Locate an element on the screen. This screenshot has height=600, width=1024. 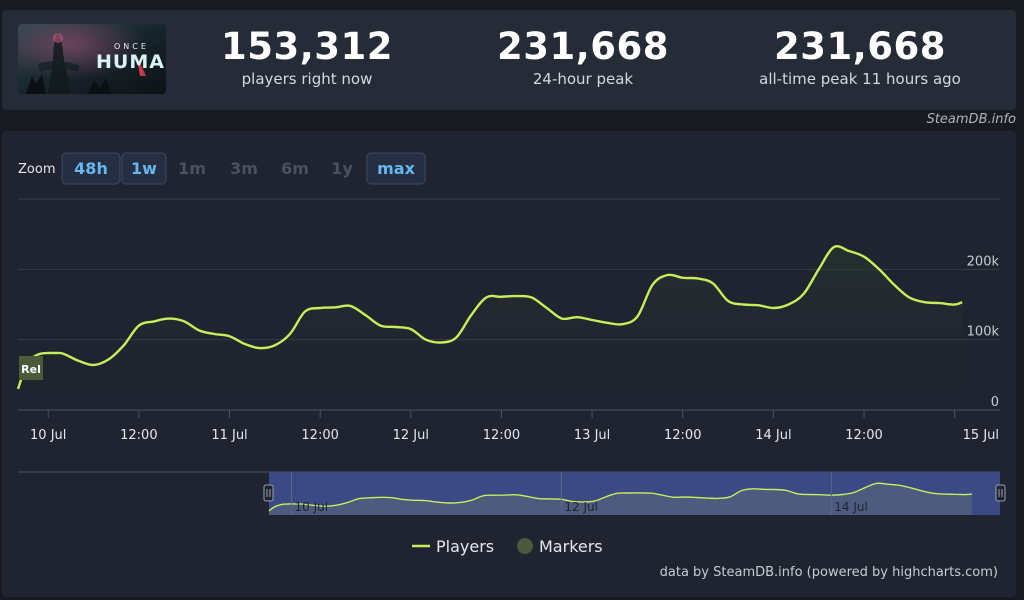
zoom-buttons: 48h 1w 1m 3m 6m 1y max is located at coordinates (243, 168).